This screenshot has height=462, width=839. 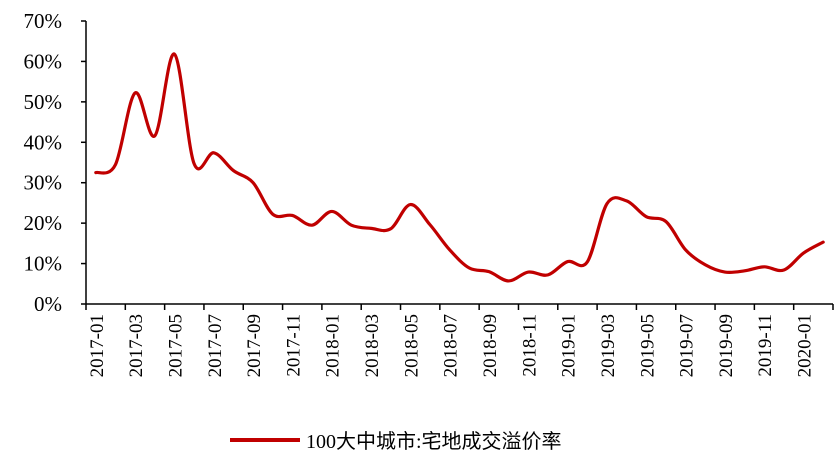 I want to click on x-tick-label: 2019-07, so click(x=687, y=345).